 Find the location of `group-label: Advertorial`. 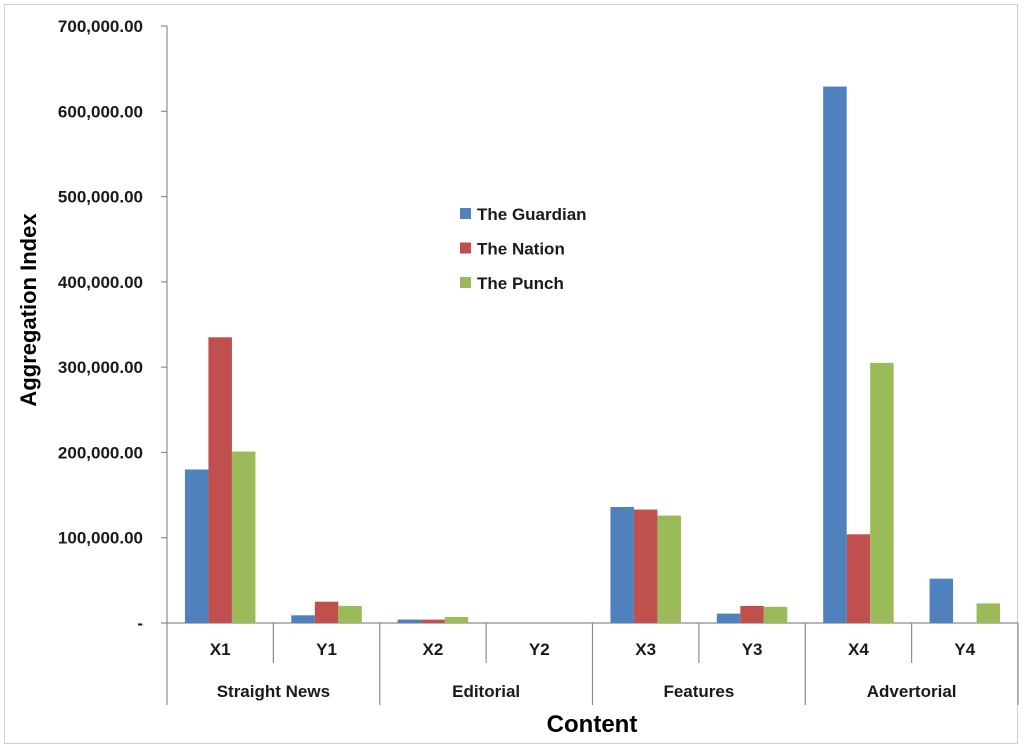

group-label: Advertorial is located at coordinates (912, 691).